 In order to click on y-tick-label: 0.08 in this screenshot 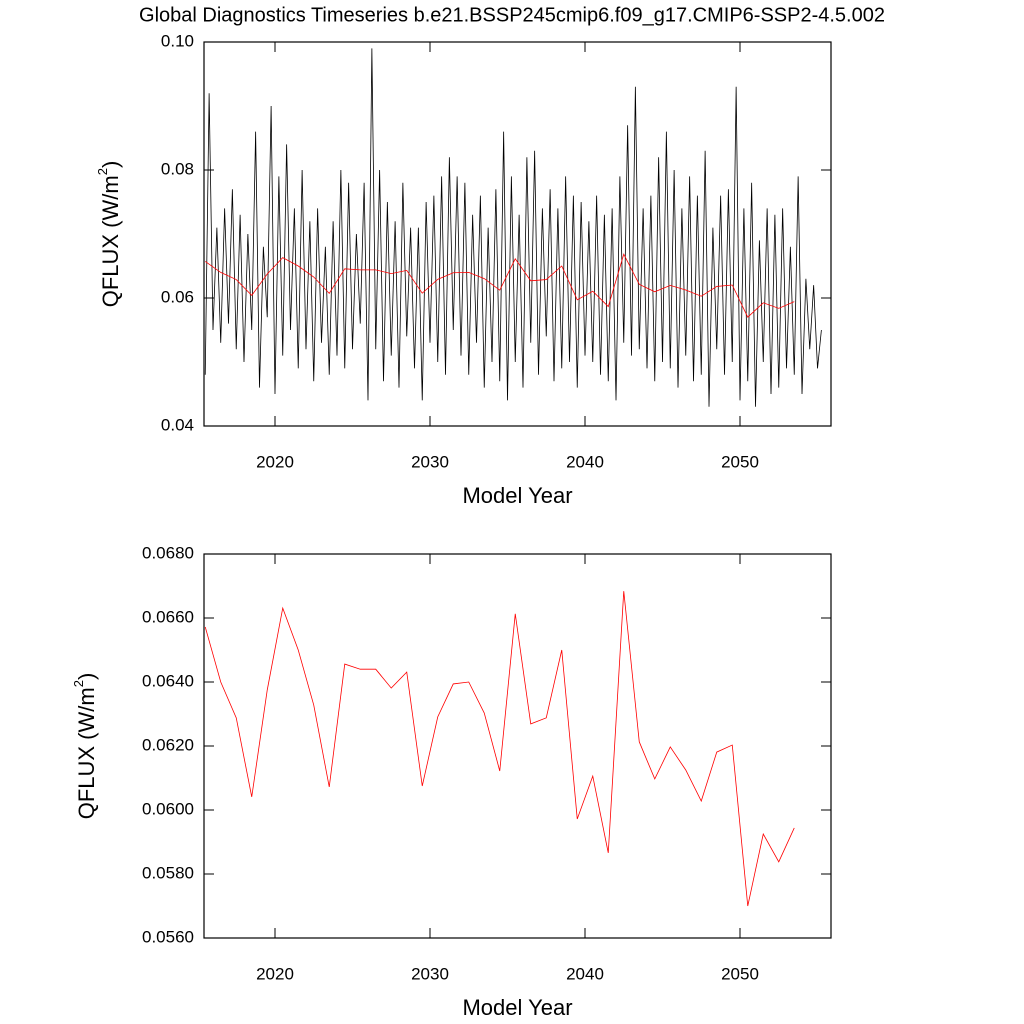, I will do `click(177, 168)`.